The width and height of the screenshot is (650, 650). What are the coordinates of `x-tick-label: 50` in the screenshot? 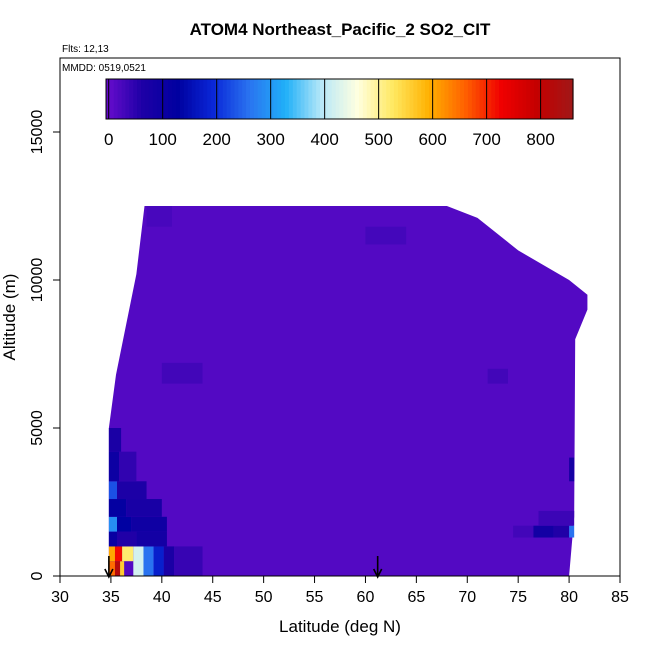 It's located at (264, 597).